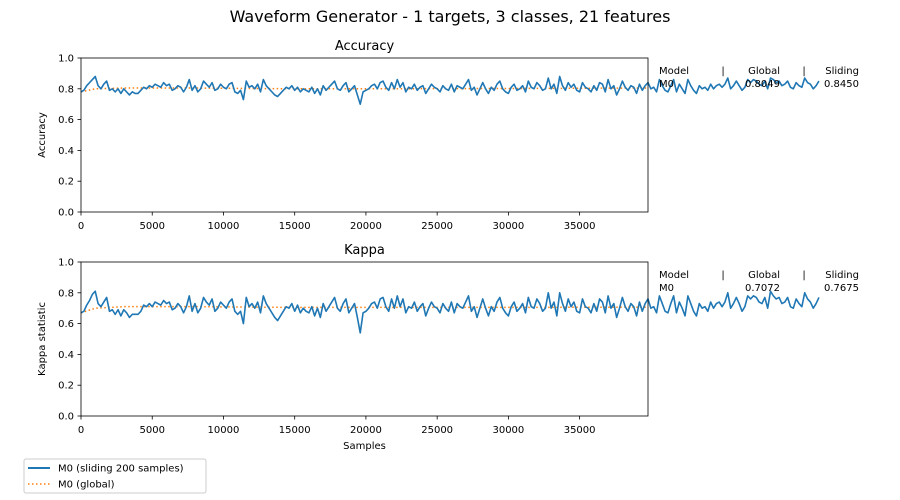  I want to click on accuracy-xtick-label: 20000, so click(366, 226).